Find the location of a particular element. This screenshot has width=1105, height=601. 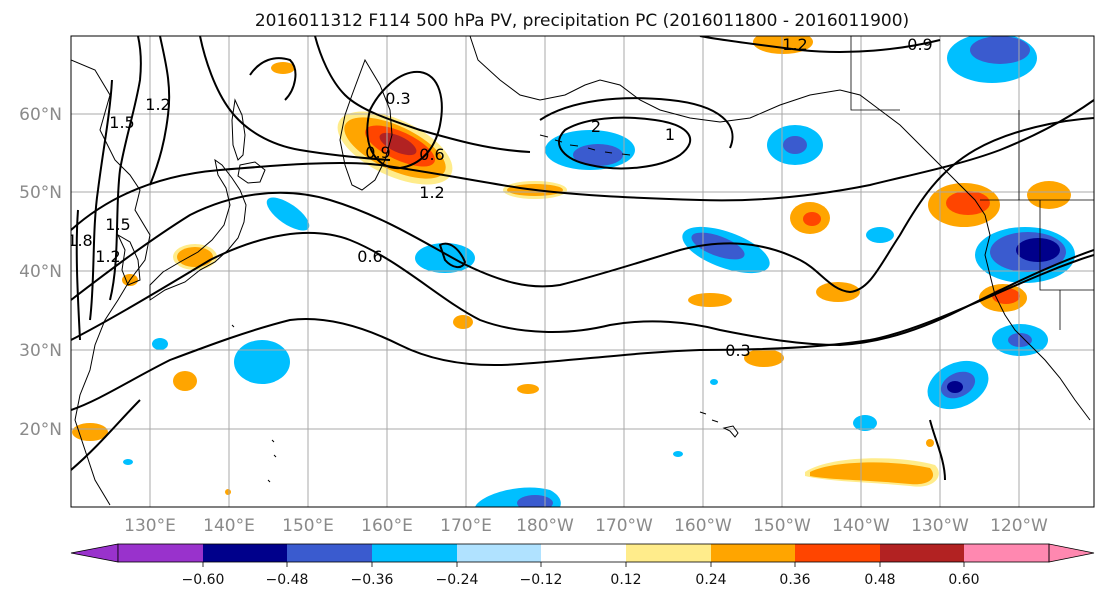

colorbar-outline is located at coordinates (583, 553).